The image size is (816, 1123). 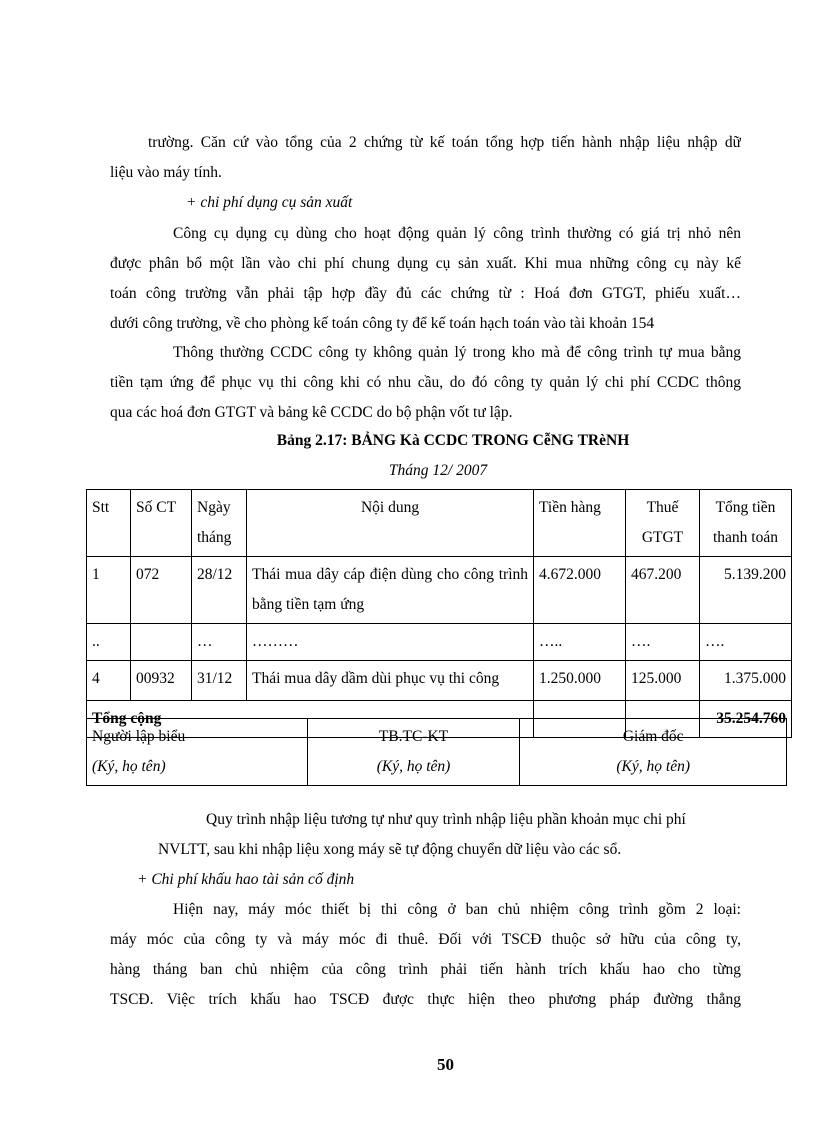 What do you see at coordinates (390, 523) in the screenshot?
I see `header-noi-dung: Nội dung` at bounding box center [390, 523].